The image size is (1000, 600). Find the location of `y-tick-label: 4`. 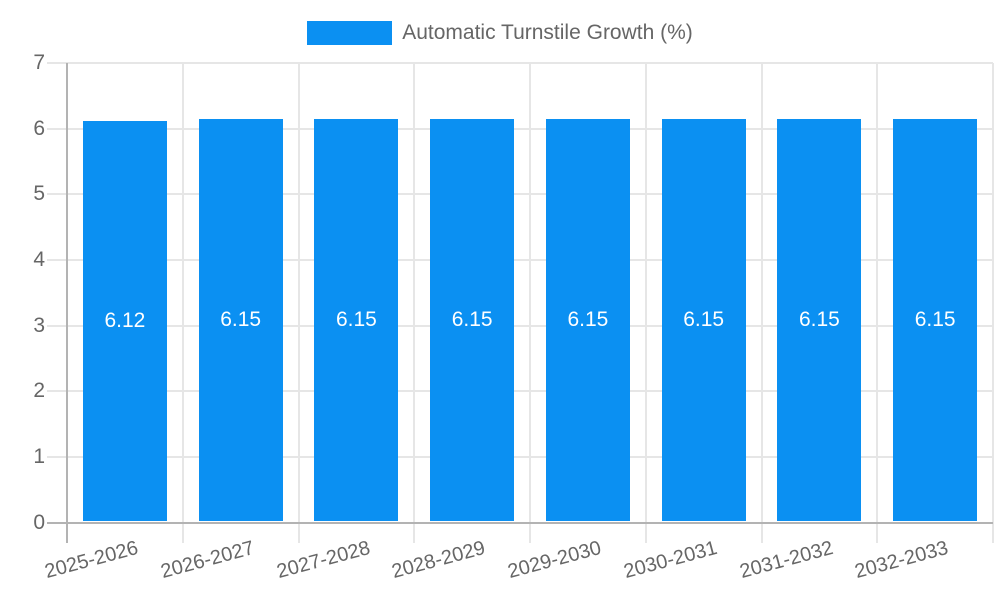

y-tick-label: 4 is located at coordinates (39, 259).